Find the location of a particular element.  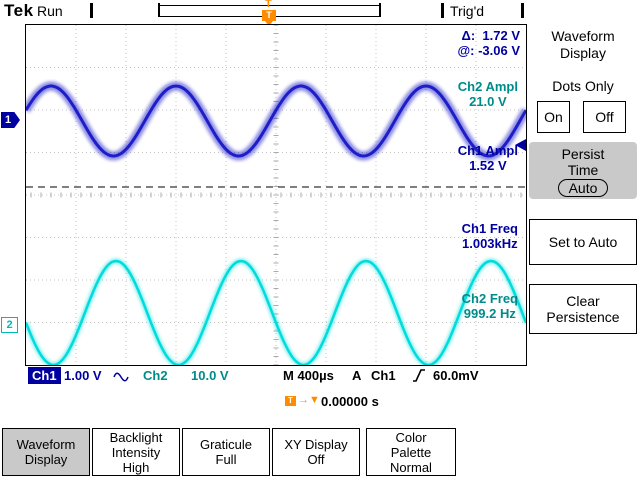

bottom-menu-waveform-display: Waveform Display is located at coordinates (46, 452).